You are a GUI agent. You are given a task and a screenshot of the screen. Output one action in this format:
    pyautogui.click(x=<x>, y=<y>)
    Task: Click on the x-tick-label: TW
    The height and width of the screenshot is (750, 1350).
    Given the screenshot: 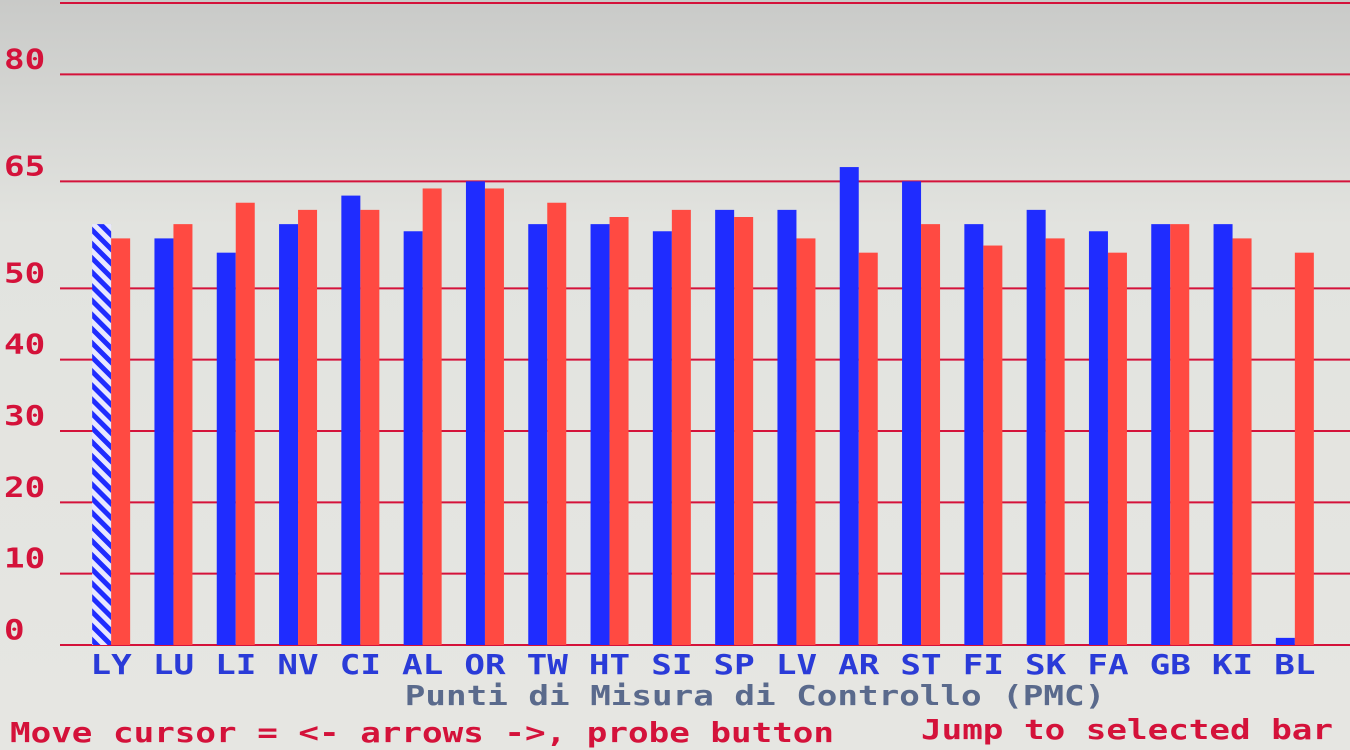 What is the action you would take?
    pyautogui.click(x=547, y=664)
    